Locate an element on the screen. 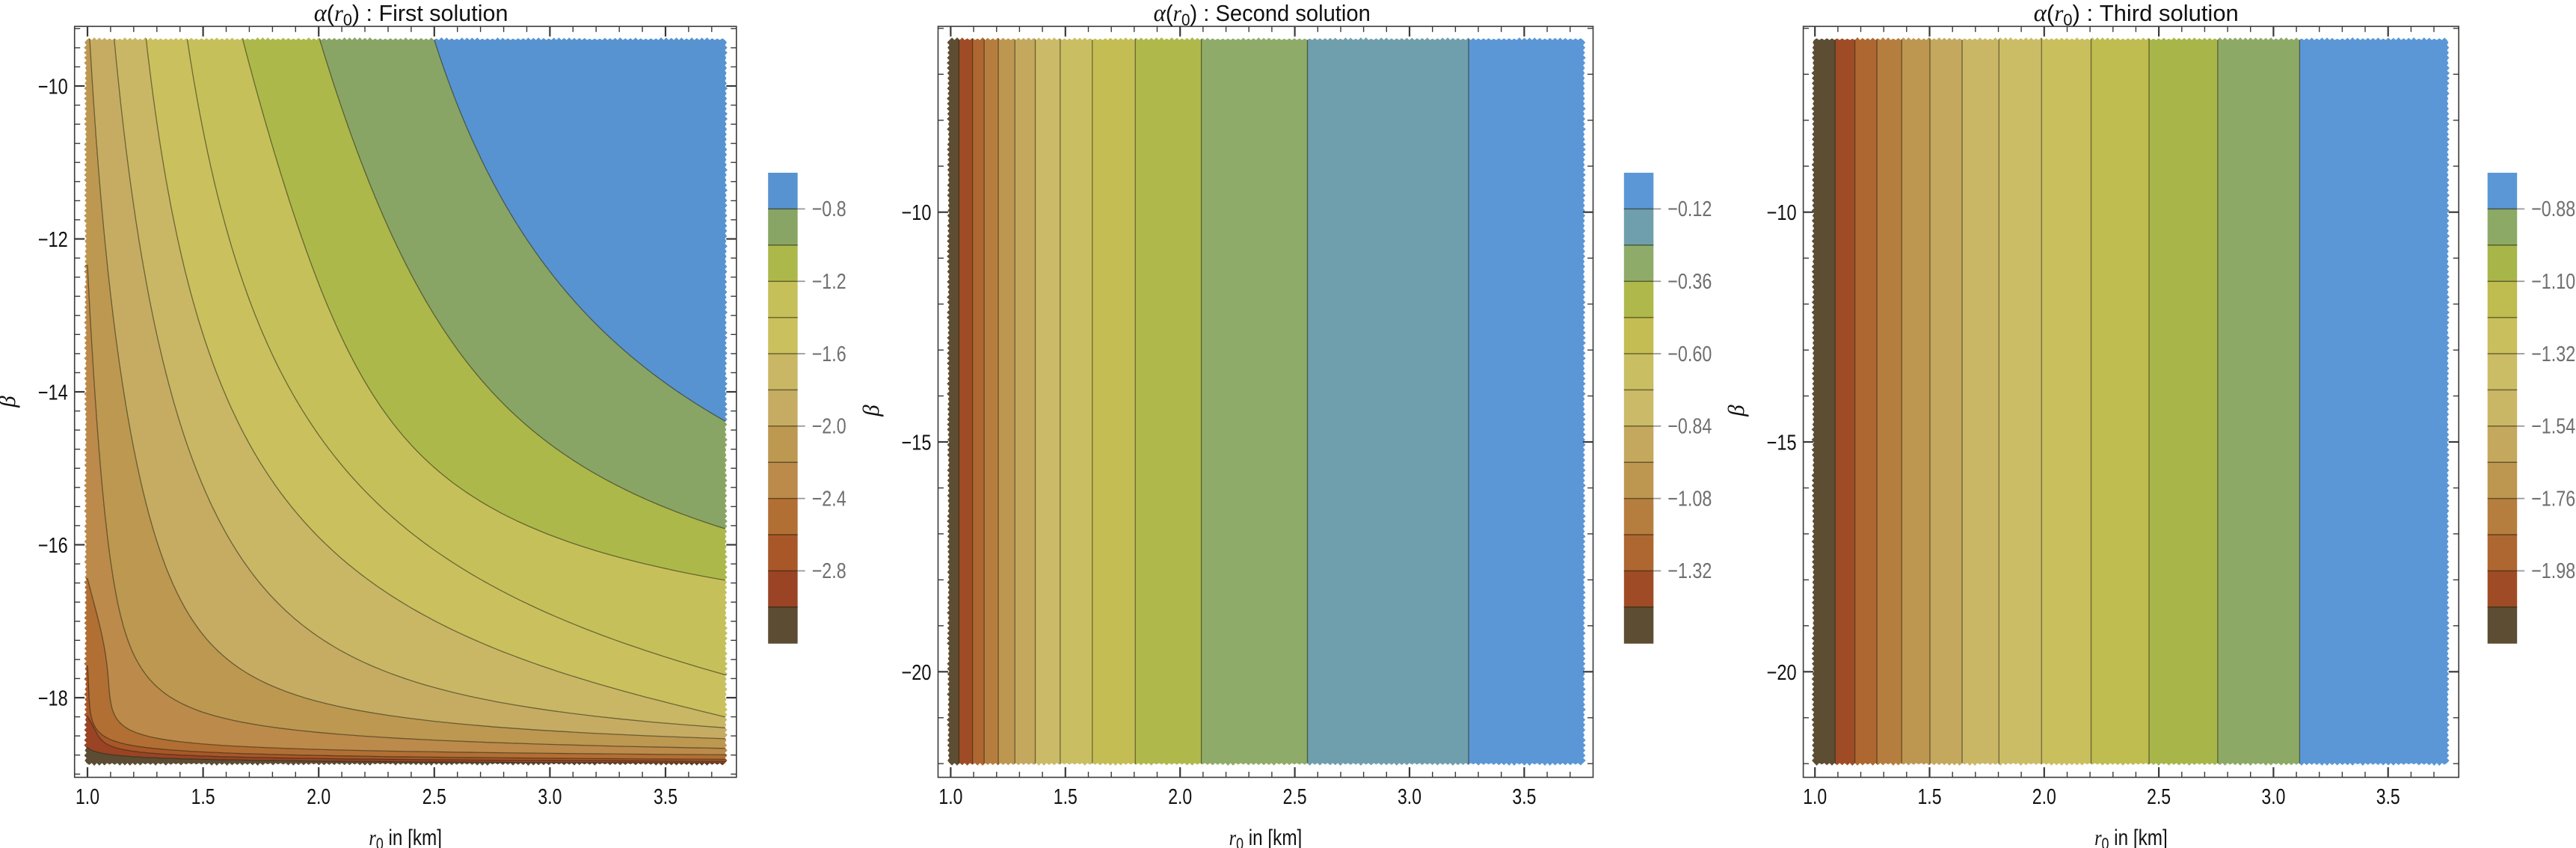 The height and width of the screenshot is (848, 2576). svg-text: α(r0) : First solution is located at coordinates (411, 14).